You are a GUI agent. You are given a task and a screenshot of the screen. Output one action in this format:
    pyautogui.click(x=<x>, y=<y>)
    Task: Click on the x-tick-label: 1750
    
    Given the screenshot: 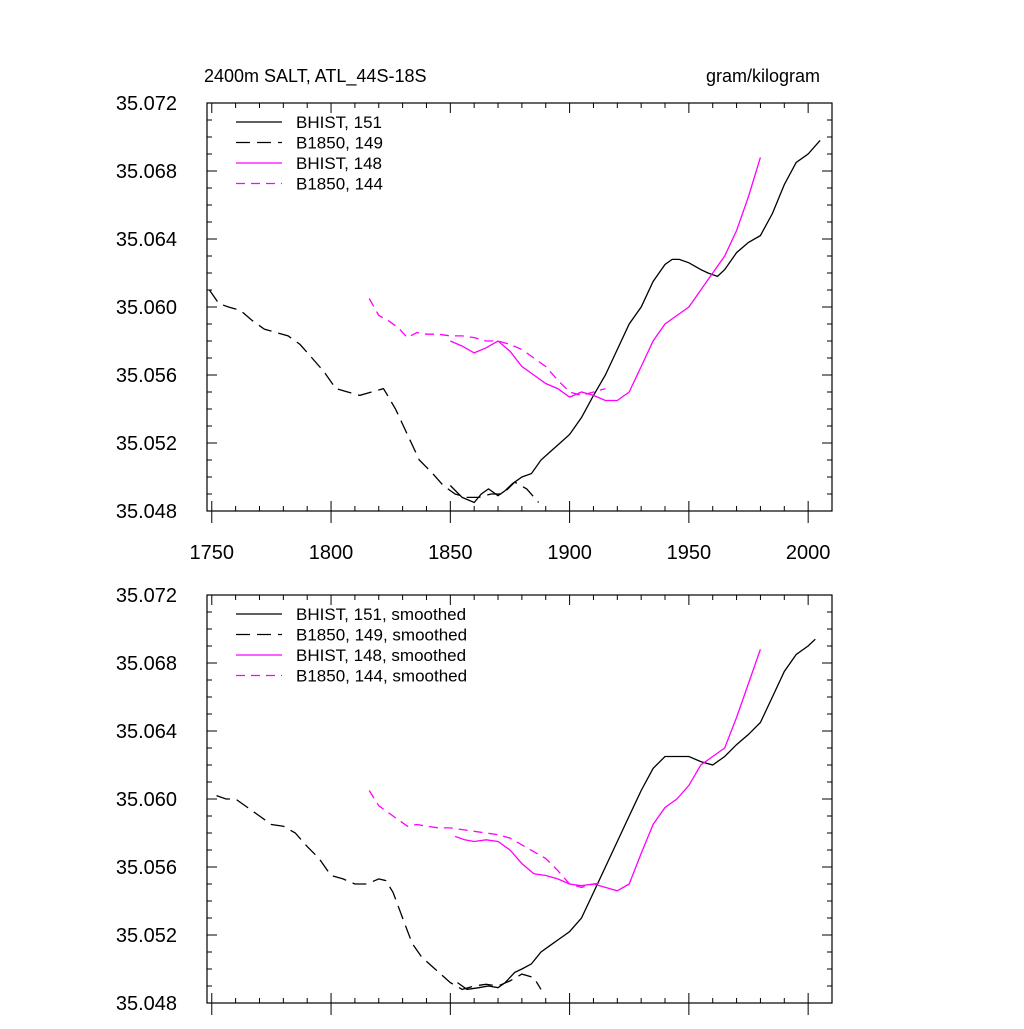 What is the action you would take?
    pyautogui.click(x=212, y=553)
    